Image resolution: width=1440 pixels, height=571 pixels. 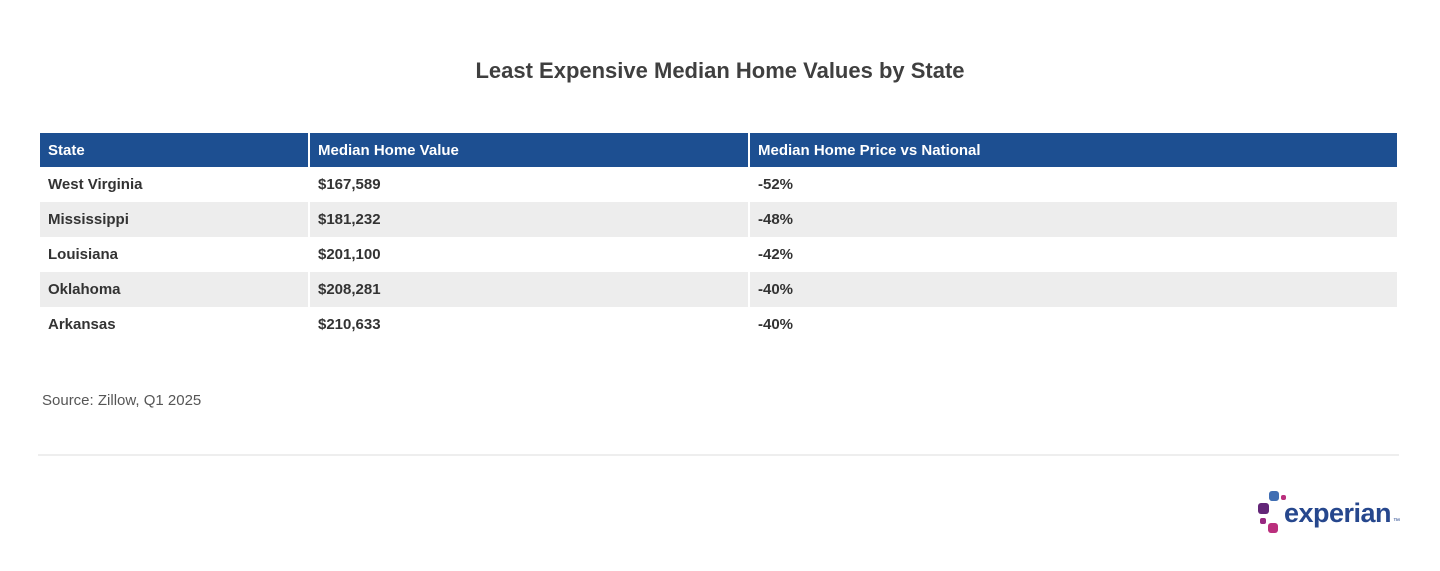 I want to click on trademark-symbol: ™, so click(x=1396, y=521).